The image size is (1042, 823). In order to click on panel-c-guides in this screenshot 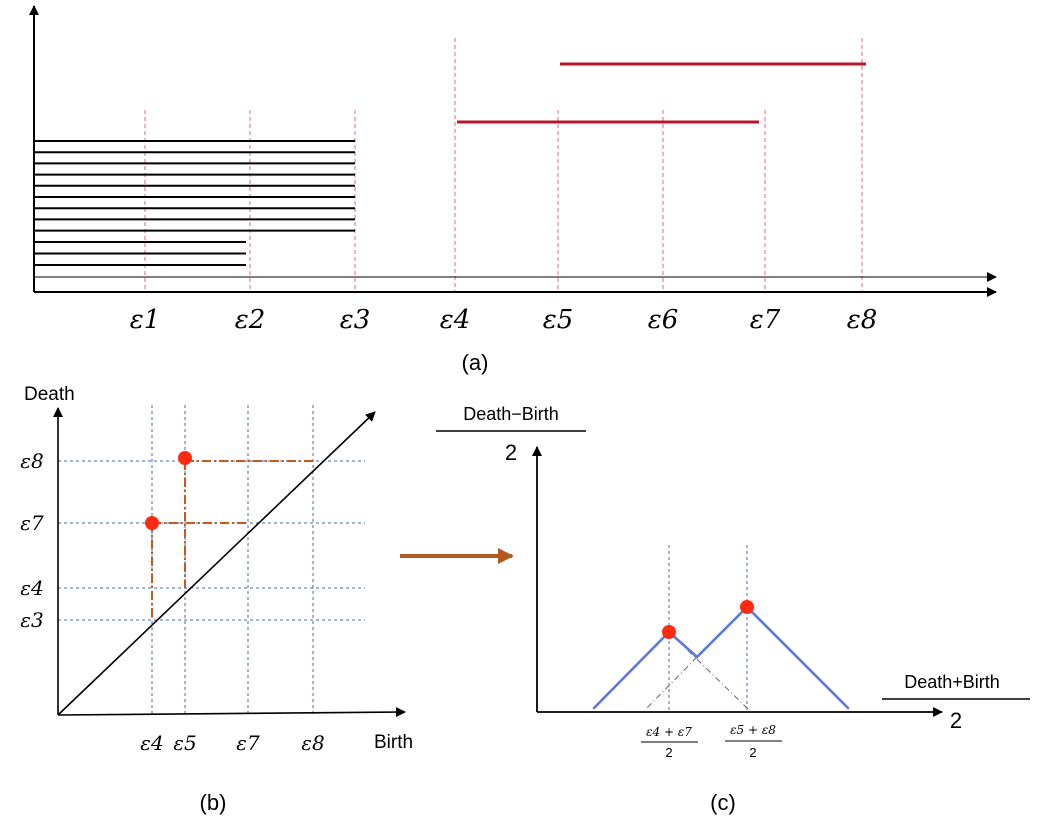, I will do `click(708, 628)`.